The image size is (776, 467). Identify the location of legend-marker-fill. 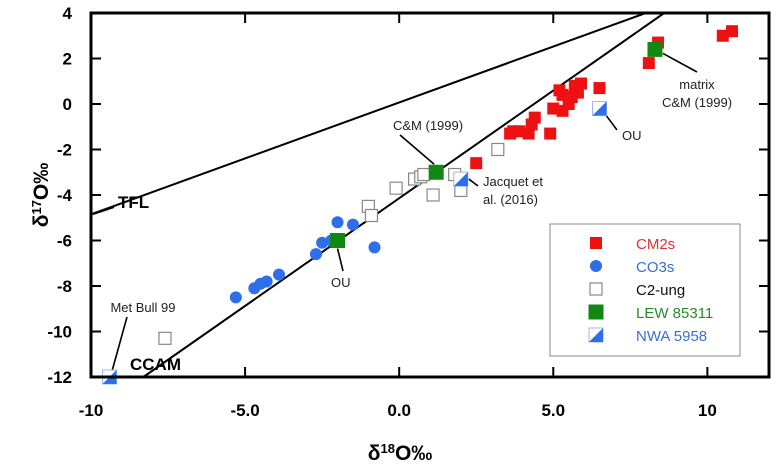
(596, 335).